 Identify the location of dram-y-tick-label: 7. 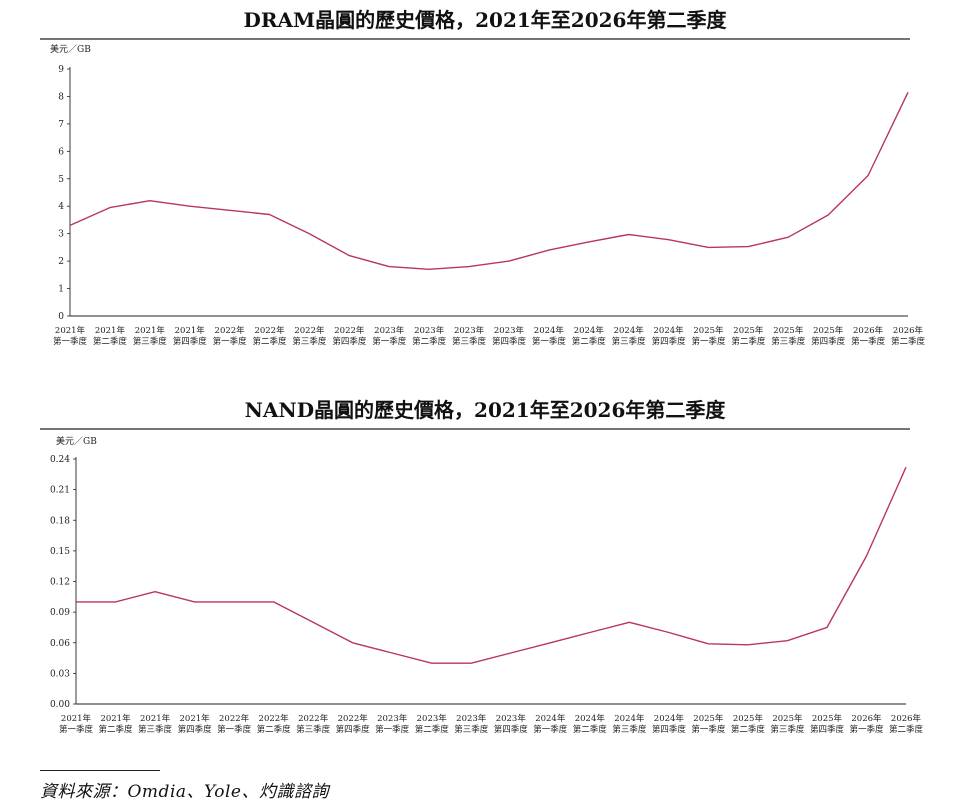
(61, 125).